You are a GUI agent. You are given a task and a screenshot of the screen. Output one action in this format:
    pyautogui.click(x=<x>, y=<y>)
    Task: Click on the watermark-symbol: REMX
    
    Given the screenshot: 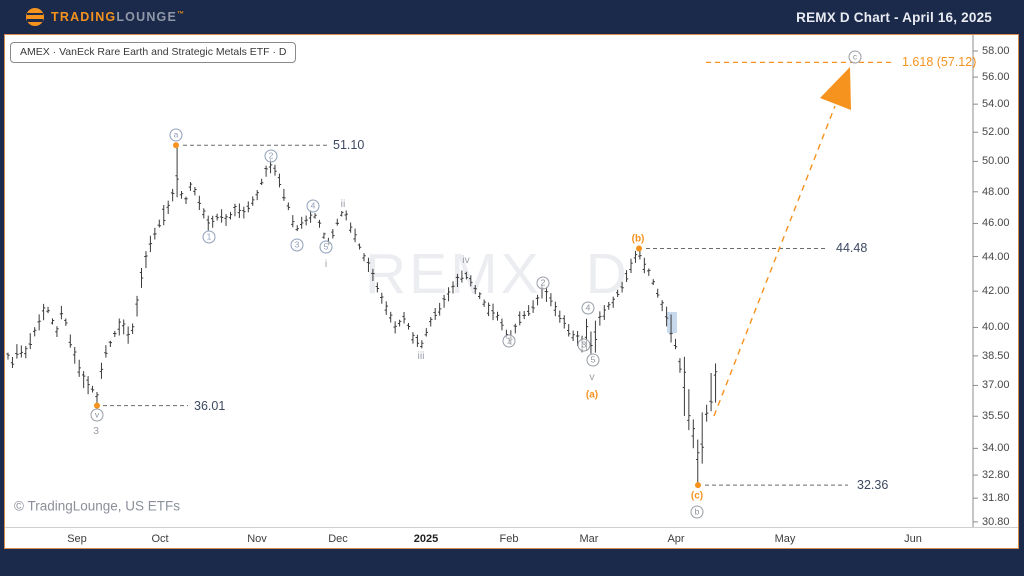 What is the action you would take?
    pyautogui.click(x=453, y=274)
    